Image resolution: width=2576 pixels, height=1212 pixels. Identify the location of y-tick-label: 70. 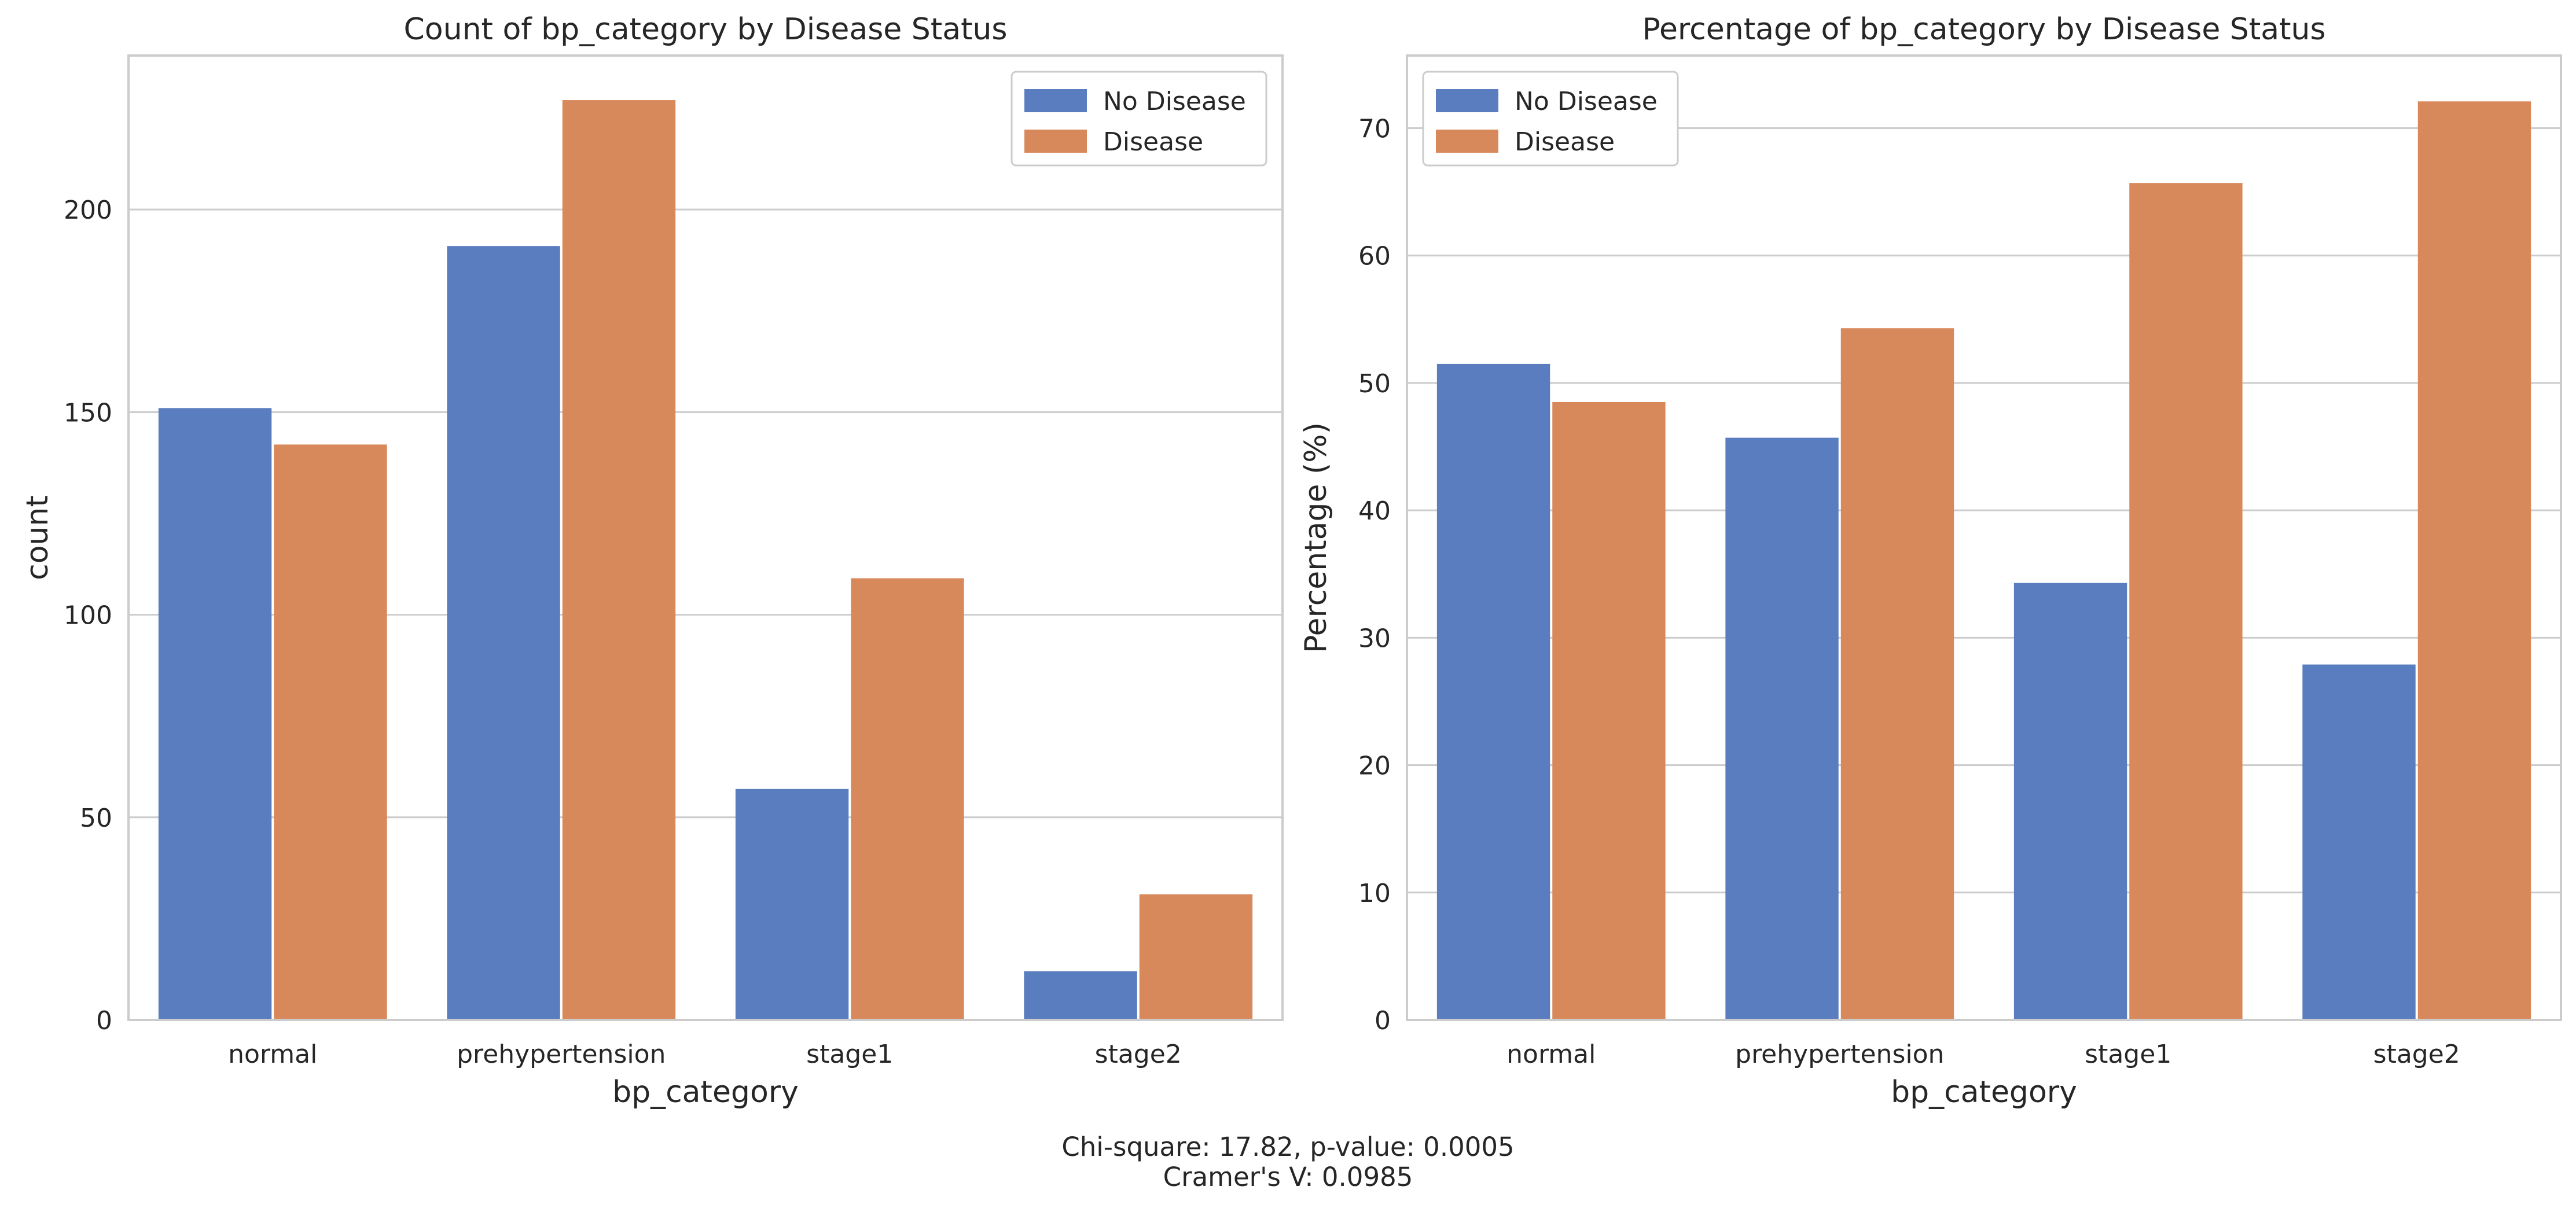
(1374, 129).